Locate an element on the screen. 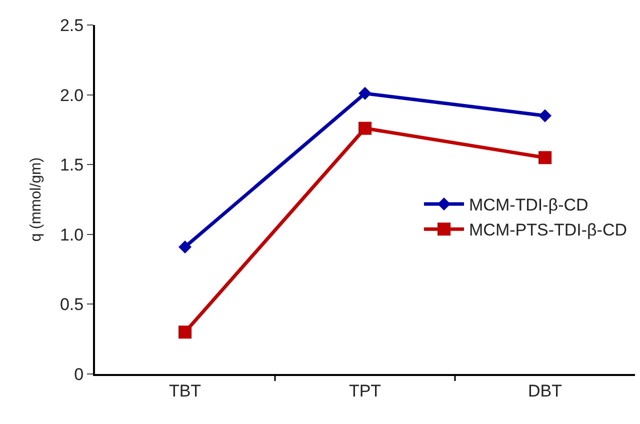 This screenshot has width=640, height=424. x-tick-label: DBT is located at coordinates (545, 390).